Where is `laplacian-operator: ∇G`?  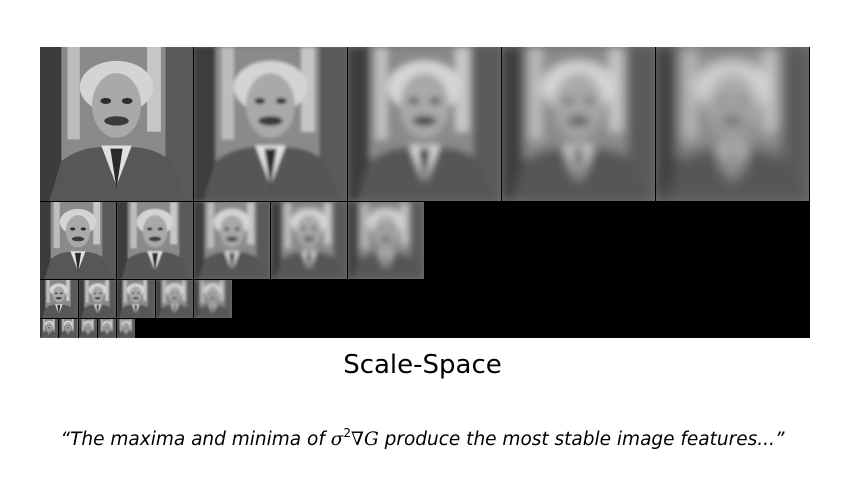 laplacian-operator: ∇G is located at coordinates (365, 439).